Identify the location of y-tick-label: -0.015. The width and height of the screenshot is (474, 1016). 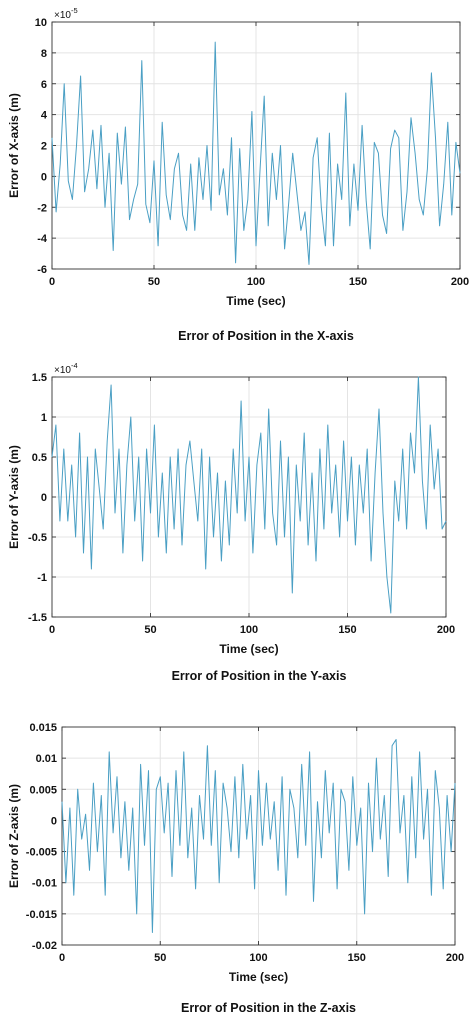
(41, 915).